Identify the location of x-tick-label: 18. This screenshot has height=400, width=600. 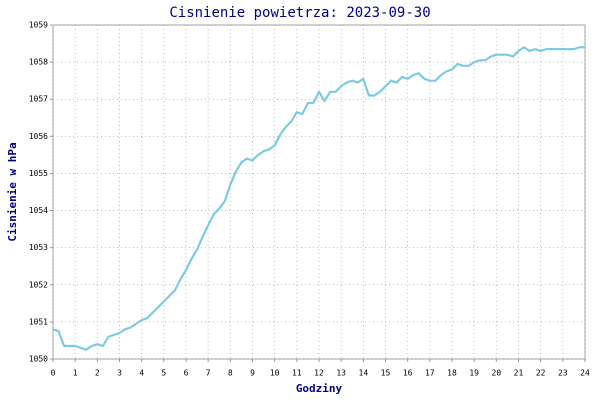
(452, 373).